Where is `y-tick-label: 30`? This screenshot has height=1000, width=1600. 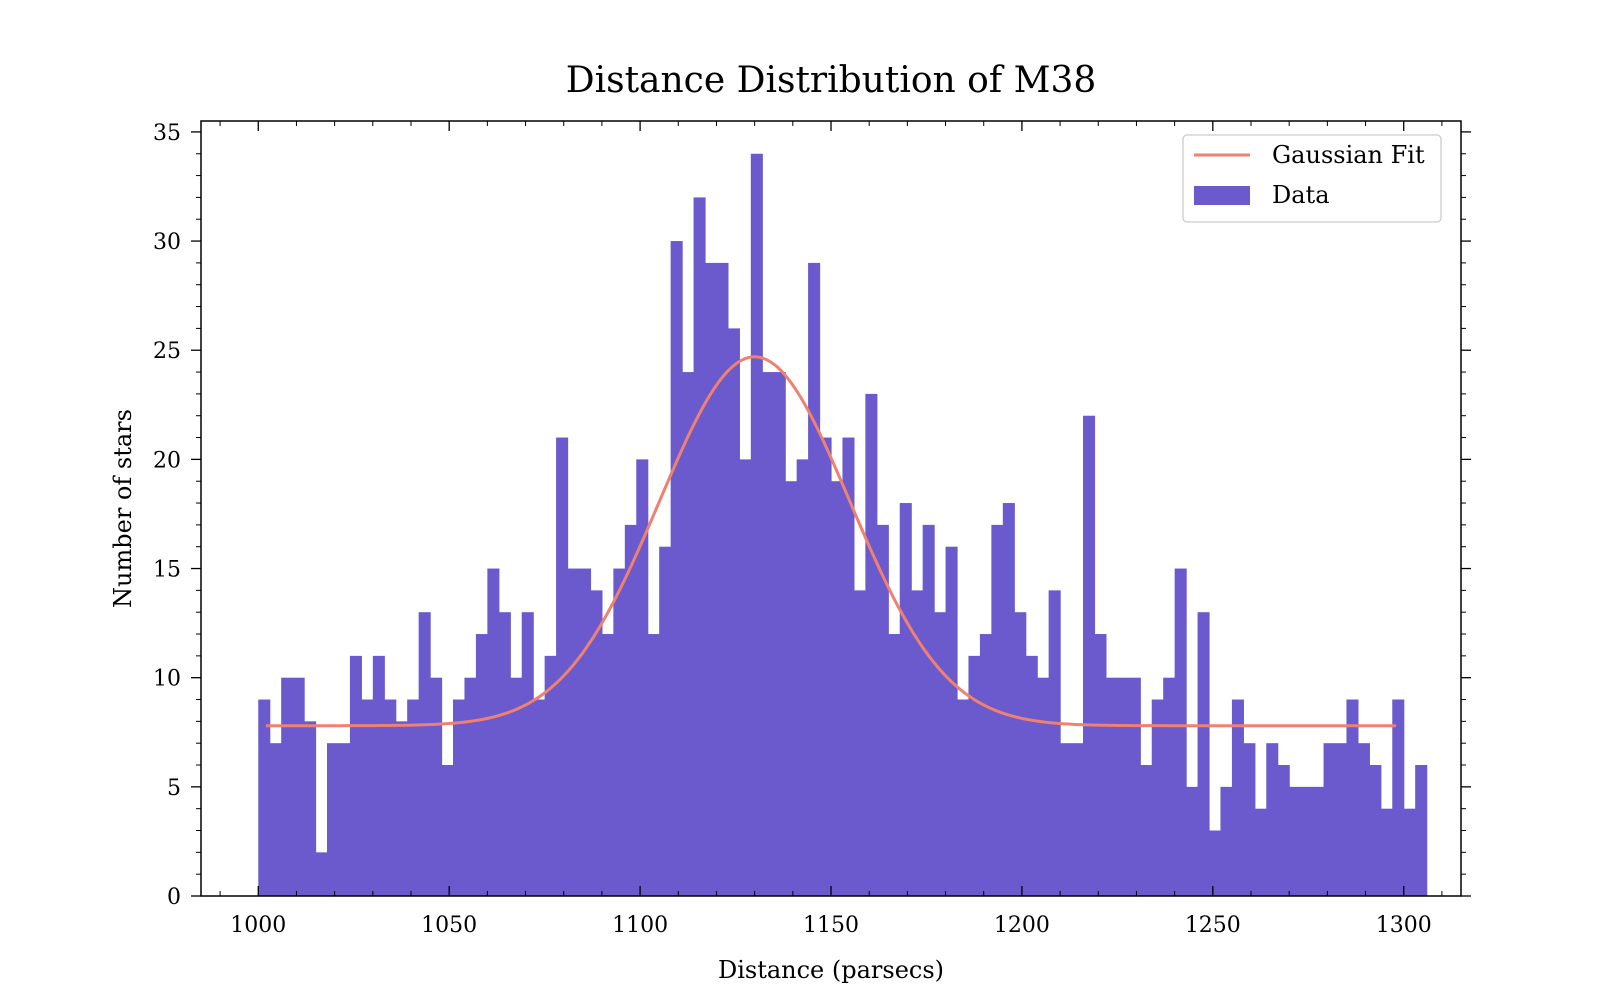 y-tick-label: 30 is located at coordinates (167, 242).